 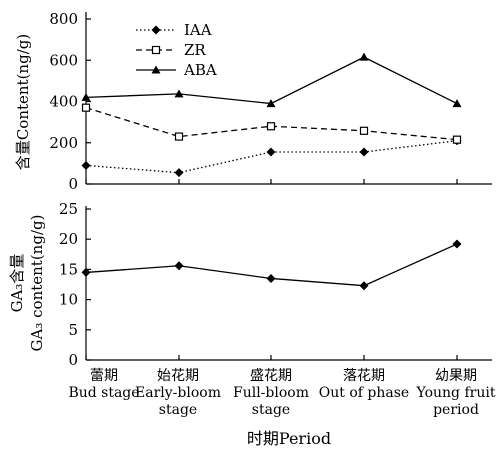 What do you see at coordinates (68, 269) in the screenshot?
I see `bottom-y-tick-label: 15` at bounding box center [68, 269].